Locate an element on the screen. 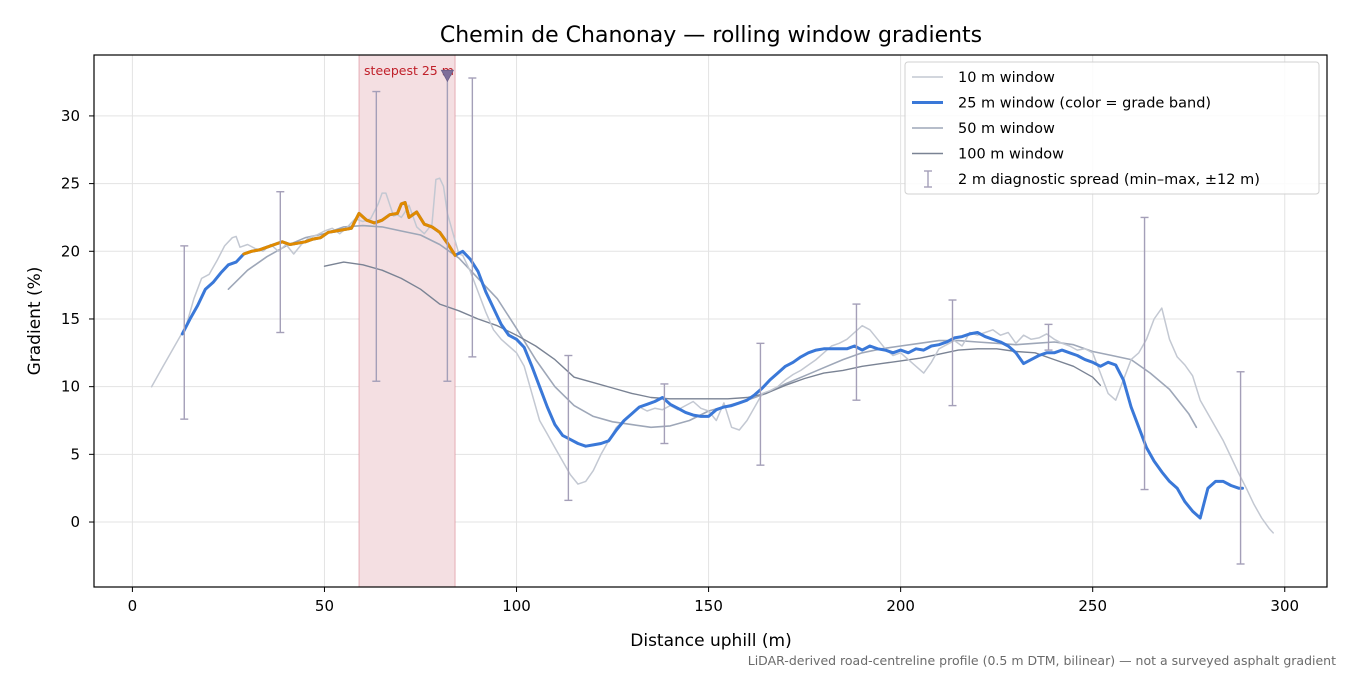 The image size is (1350, 675). steepest-band is located at coordinates (407, 321).